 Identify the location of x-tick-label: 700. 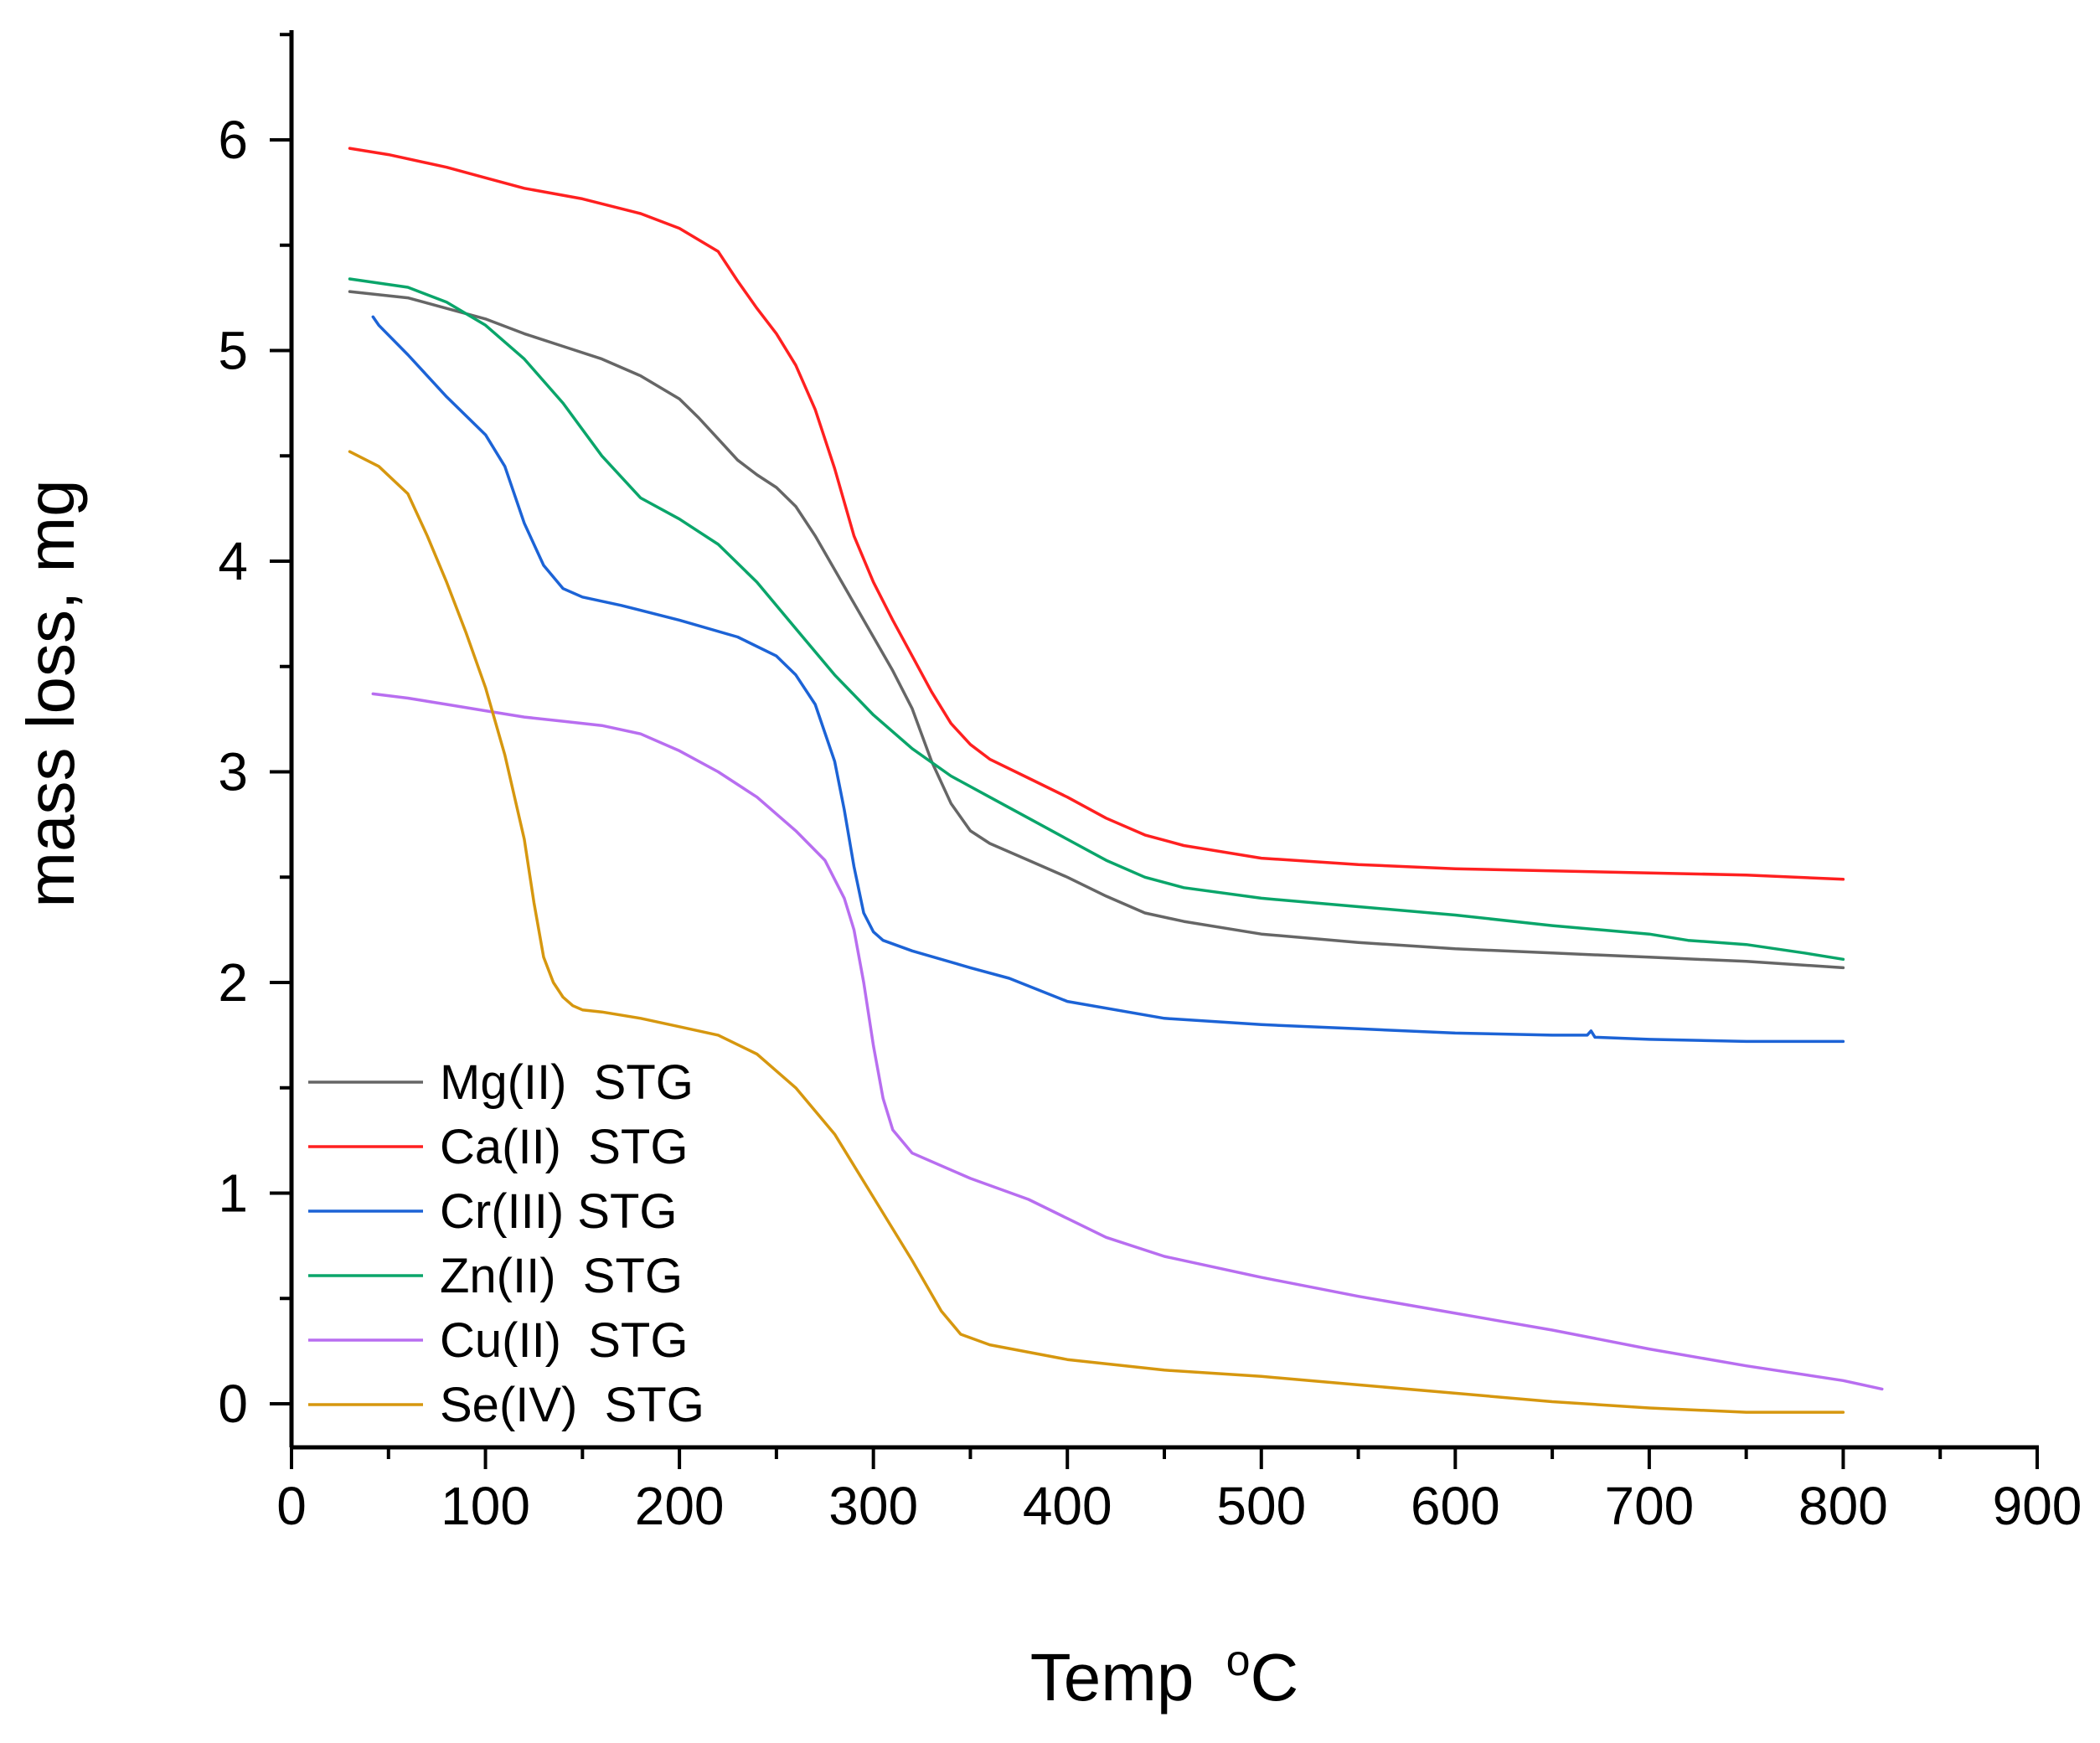
(1649, 1506).